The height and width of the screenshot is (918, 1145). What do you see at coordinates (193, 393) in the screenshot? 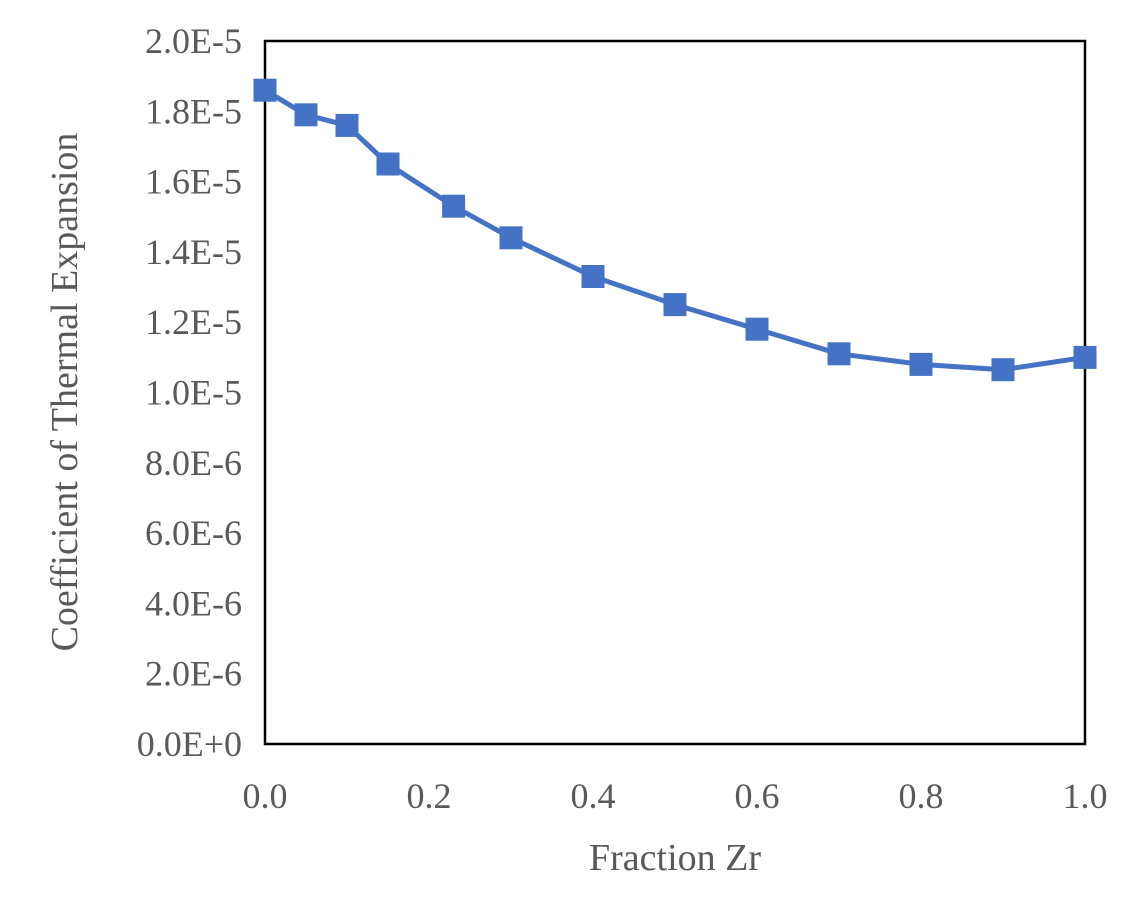
I see `y-tick-label: 1.0E-5` at bounding box center [193, 393].